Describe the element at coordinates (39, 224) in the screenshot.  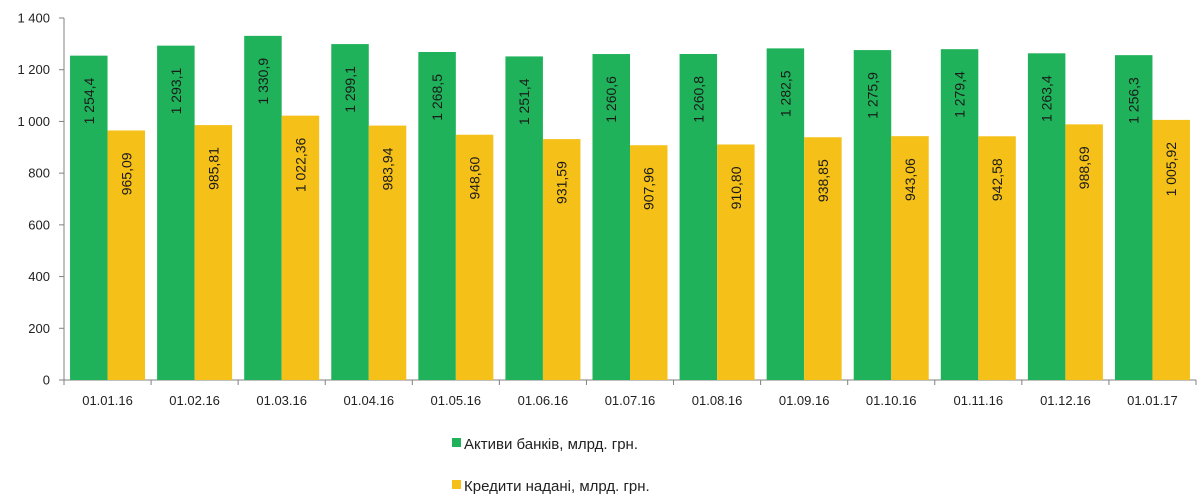
I see `y-tick-label: 600` at that location.